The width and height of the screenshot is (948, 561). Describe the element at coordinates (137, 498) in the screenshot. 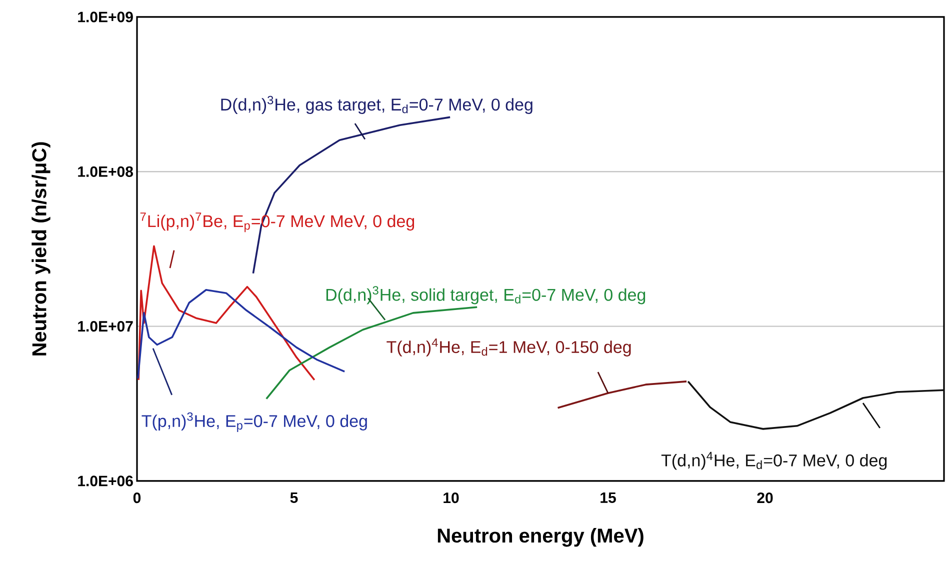

I see `x-tick-label: 0` at that location.